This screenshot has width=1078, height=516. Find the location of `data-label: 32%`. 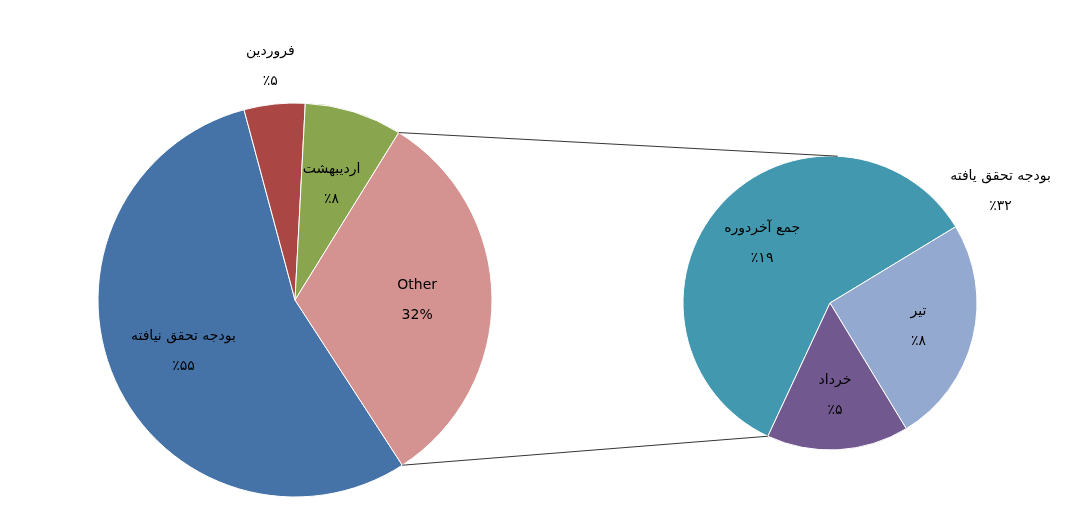

data-label: 32% is located at coordinates (417, 313).